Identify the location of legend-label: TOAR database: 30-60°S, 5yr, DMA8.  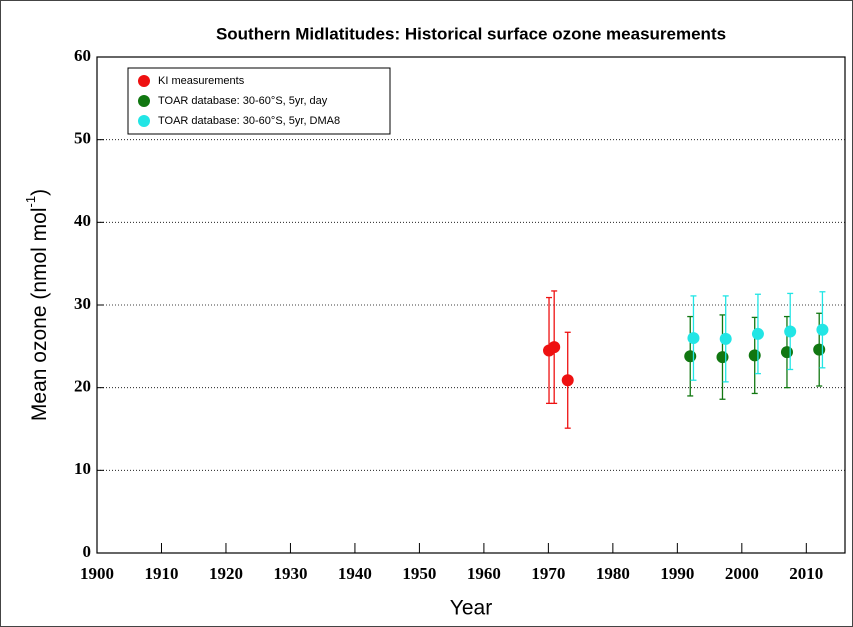
(249, 121).